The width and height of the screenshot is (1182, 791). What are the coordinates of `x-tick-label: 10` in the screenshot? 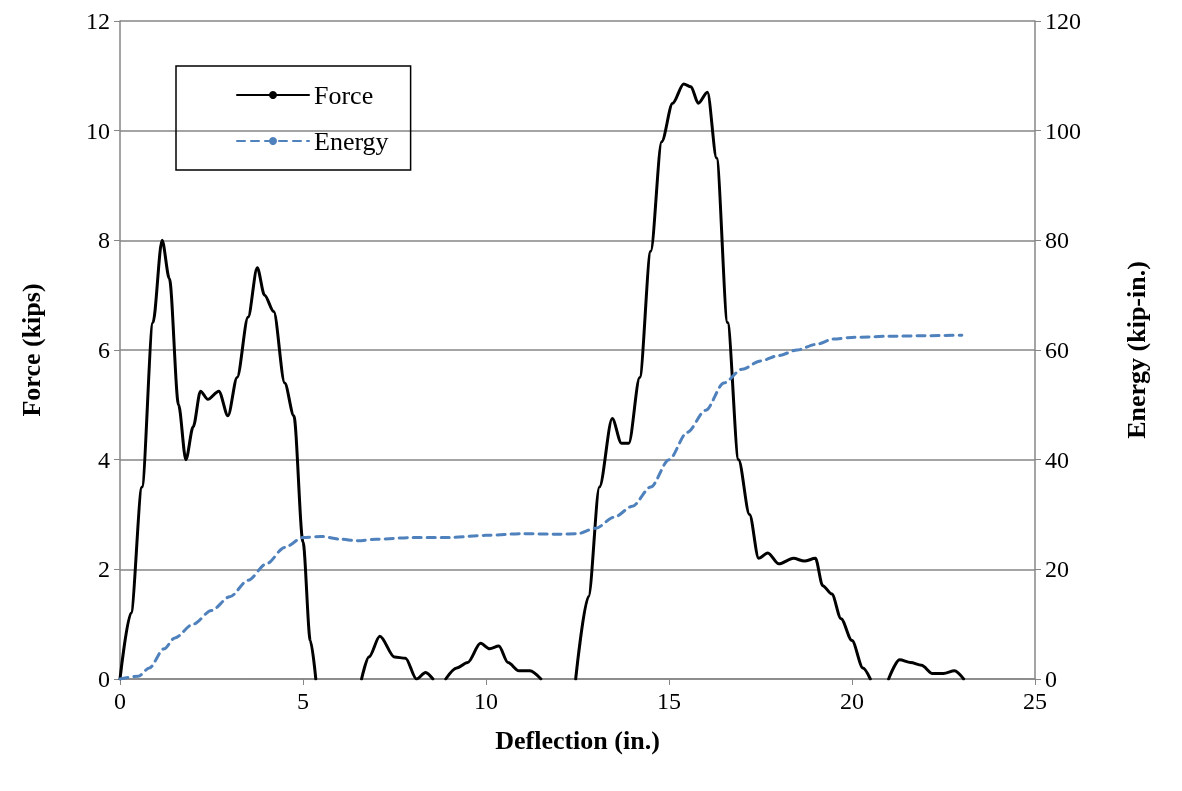 It's located at (486, 701).